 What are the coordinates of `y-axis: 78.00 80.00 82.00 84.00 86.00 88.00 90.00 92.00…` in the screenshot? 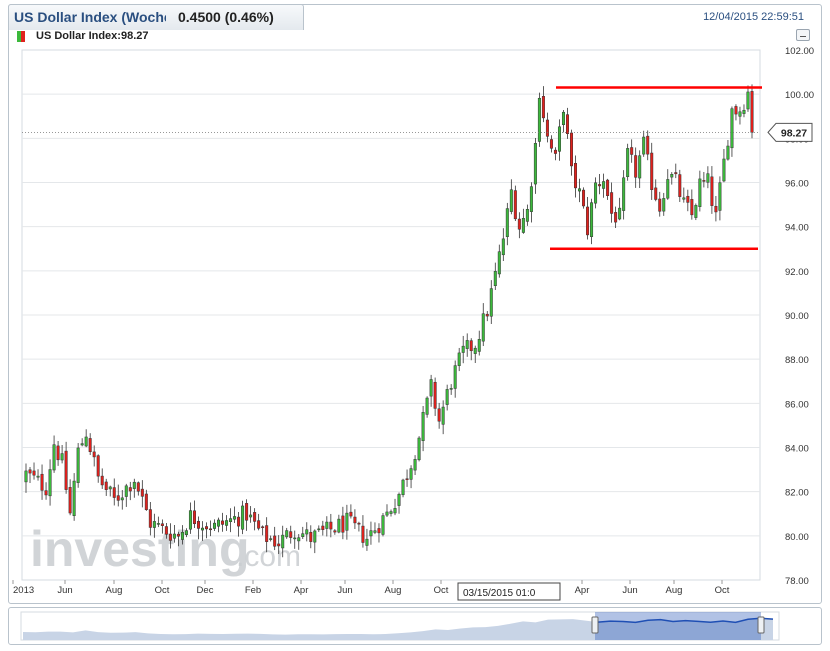 It's located at (799, 316).